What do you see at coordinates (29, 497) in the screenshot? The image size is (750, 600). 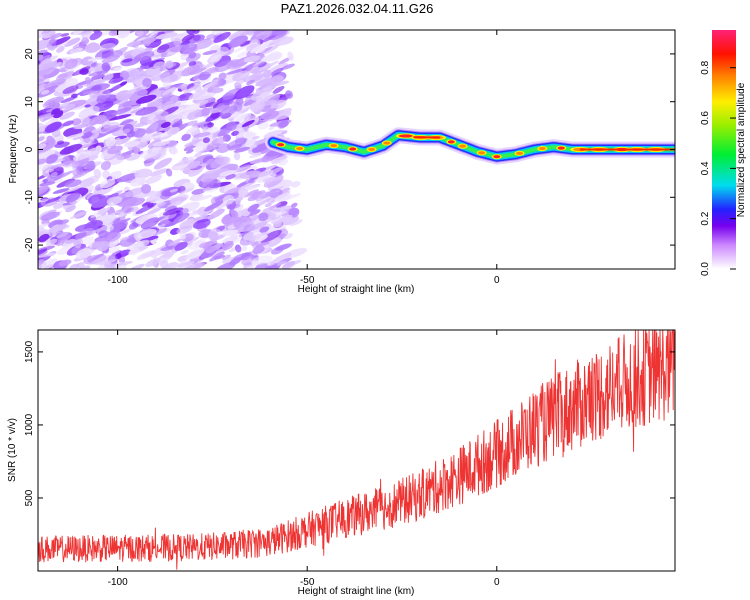 I see `snr-ytick-label: 500` at bounding box center [29, 497].